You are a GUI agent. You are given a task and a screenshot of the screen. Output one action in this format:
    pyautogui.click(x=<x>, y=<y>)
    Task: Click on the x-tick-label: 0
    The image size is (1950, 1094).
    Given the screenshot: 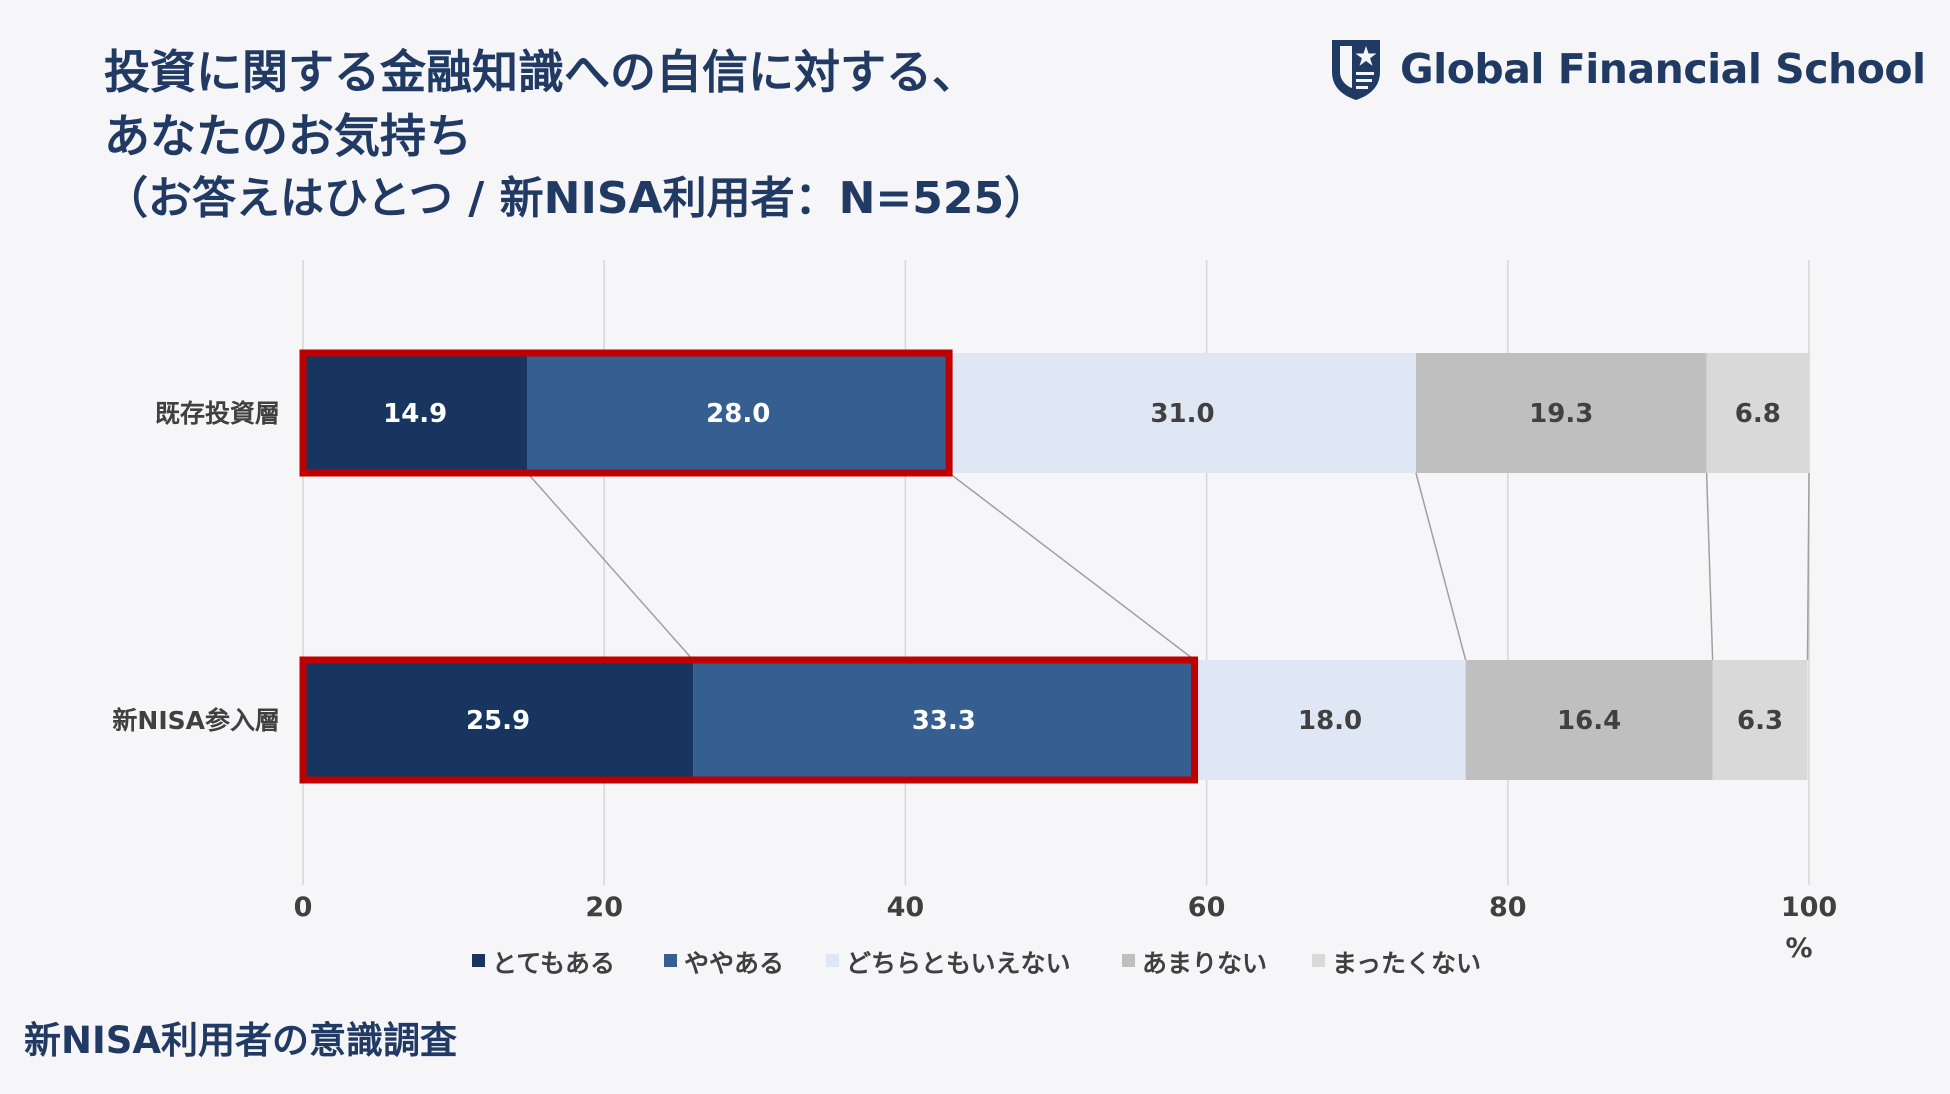 What is the action you would take?
    pyautogui.click(x=303, y=907)
    